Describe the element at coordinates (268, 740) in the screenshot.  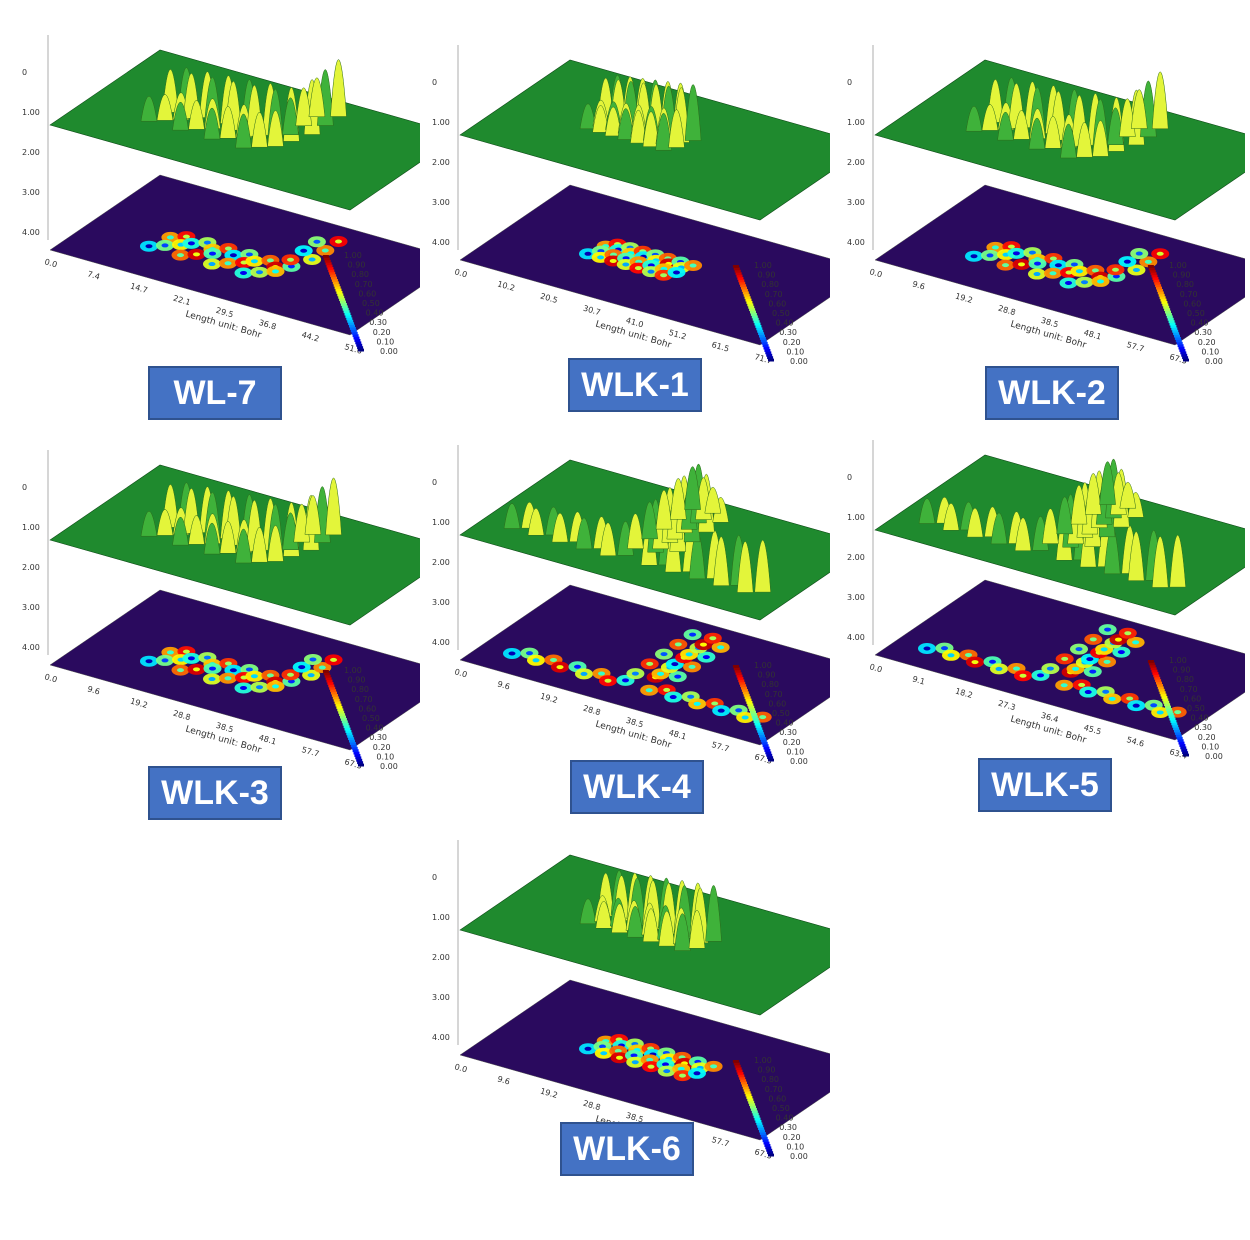
I see `x-tick-label: 48.1` at that location.